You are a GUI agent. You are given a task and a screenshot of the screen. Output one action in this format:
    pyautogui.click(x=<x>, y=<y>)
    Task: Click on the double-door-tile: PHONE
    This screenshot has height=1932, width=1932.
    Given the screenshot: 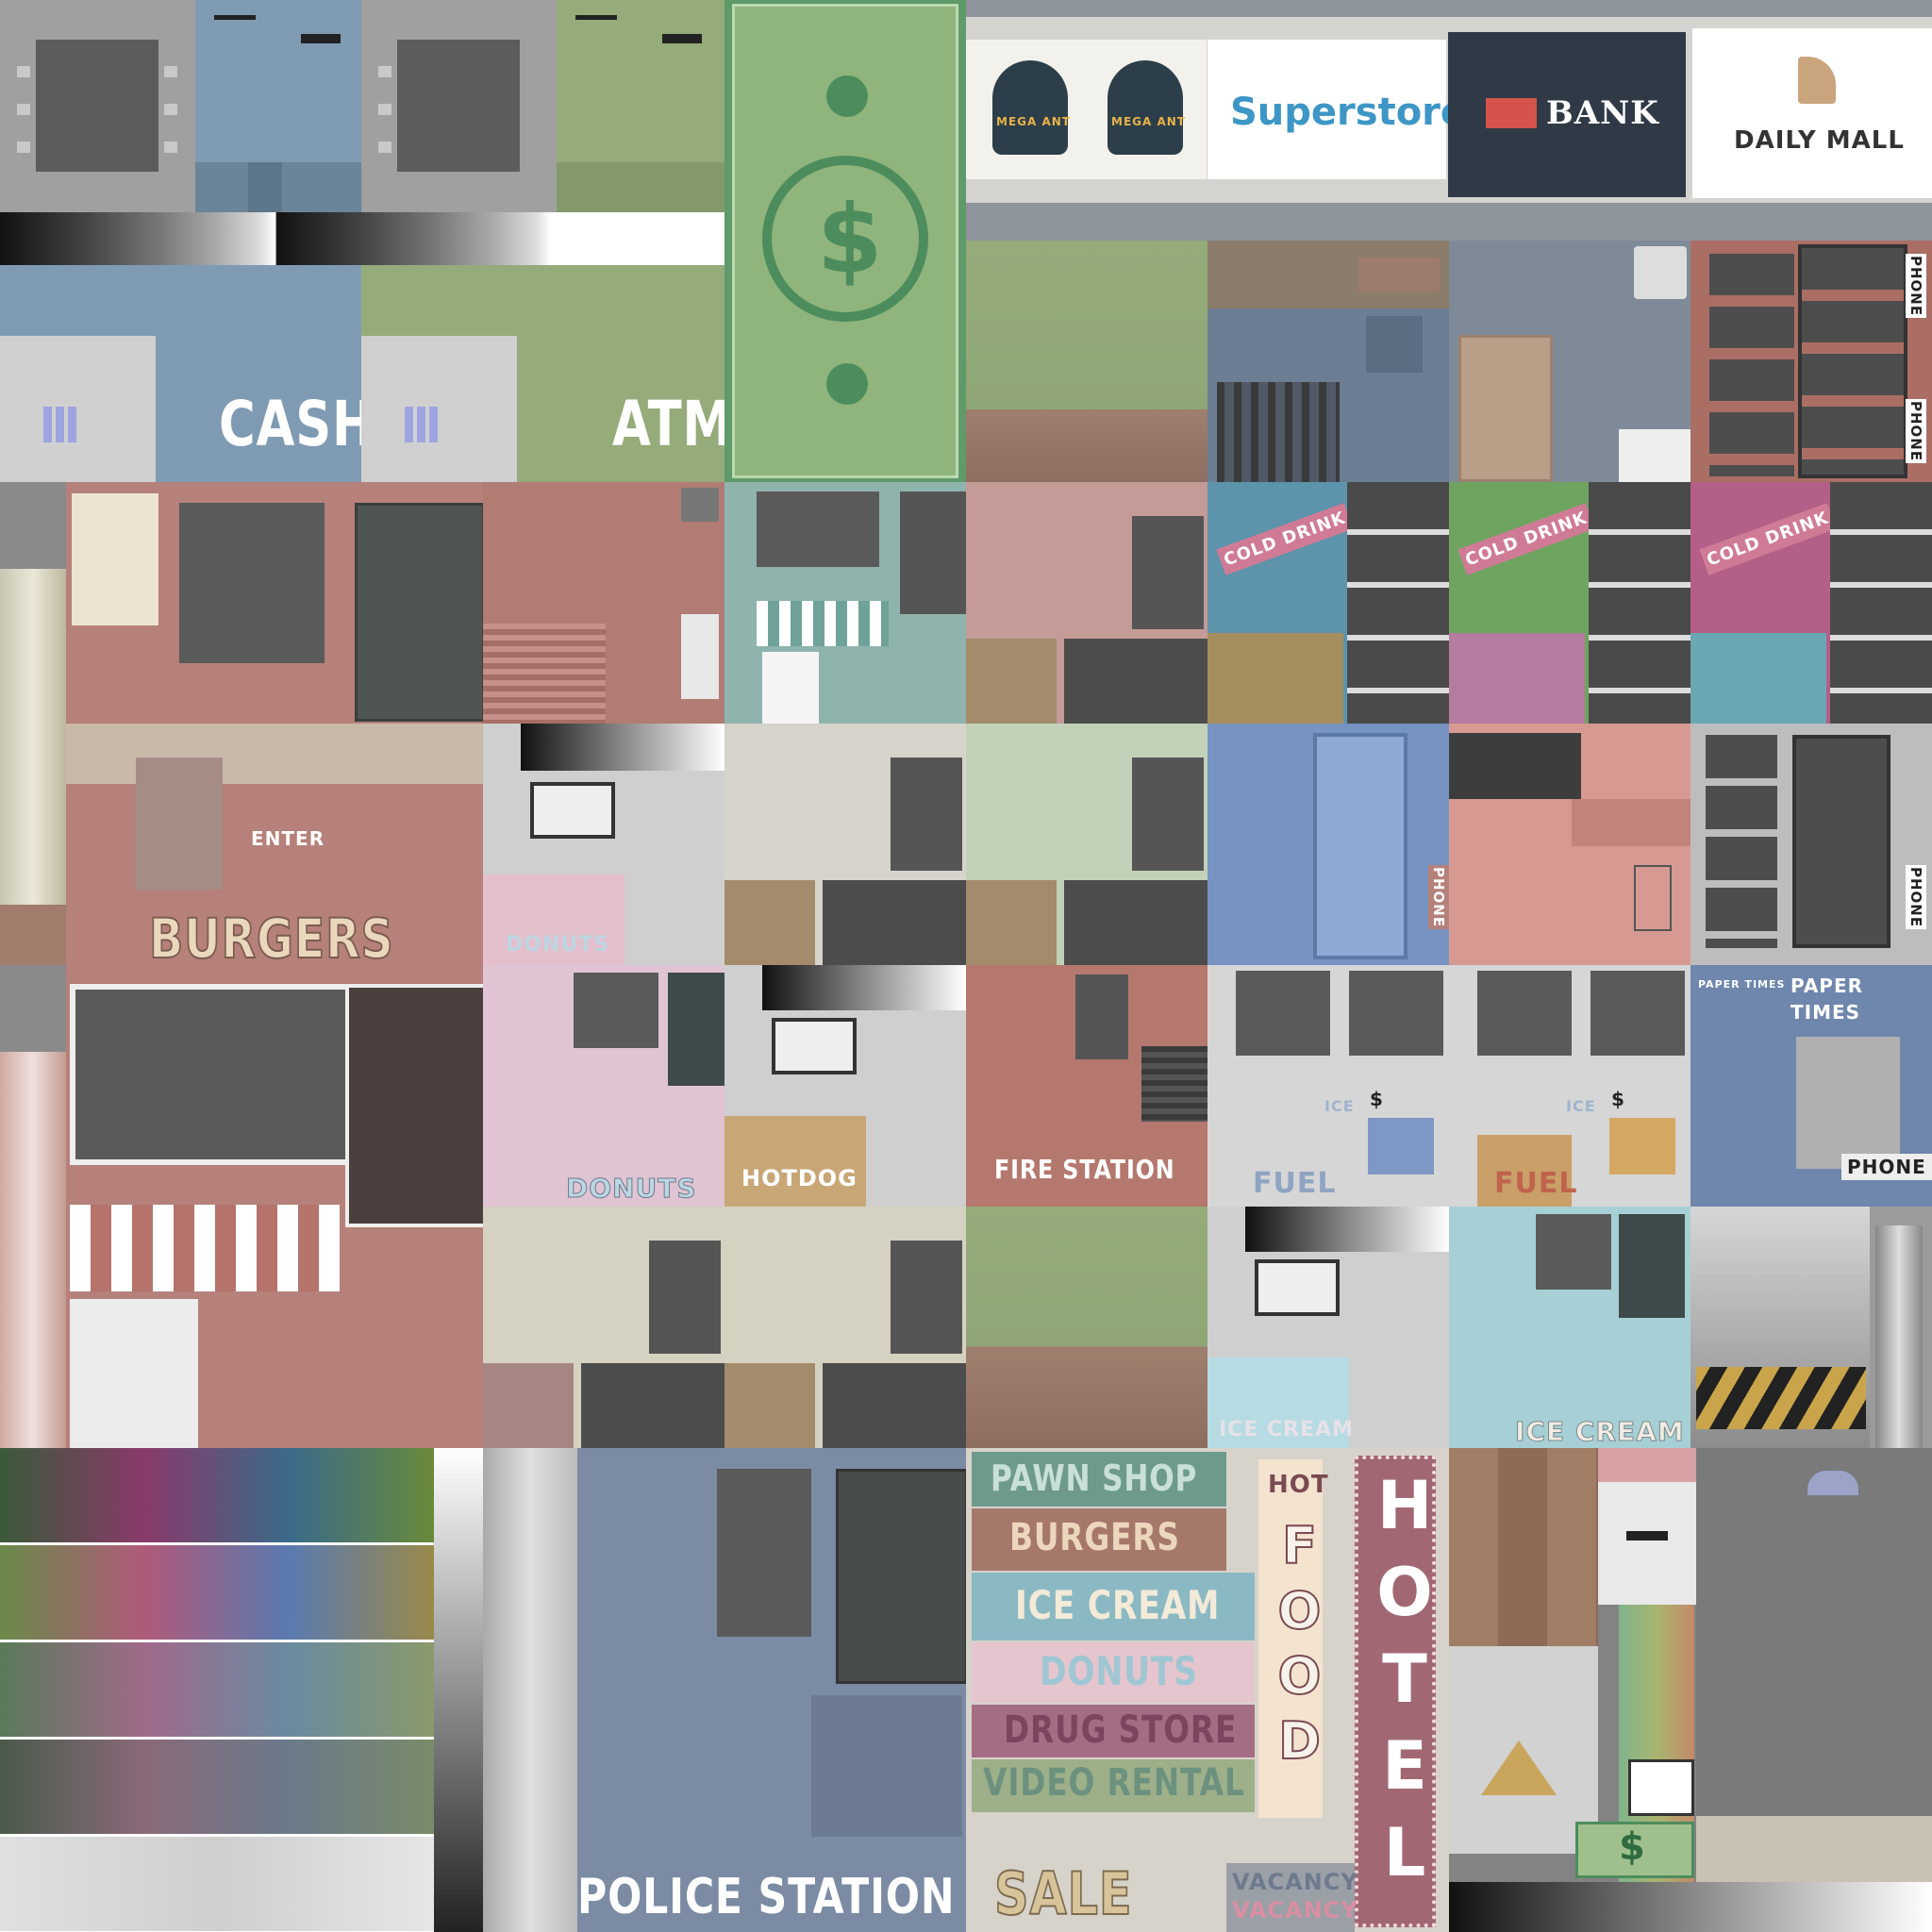 What is the action you would take?
    pyautogui.click(x=1811, y=844)
    